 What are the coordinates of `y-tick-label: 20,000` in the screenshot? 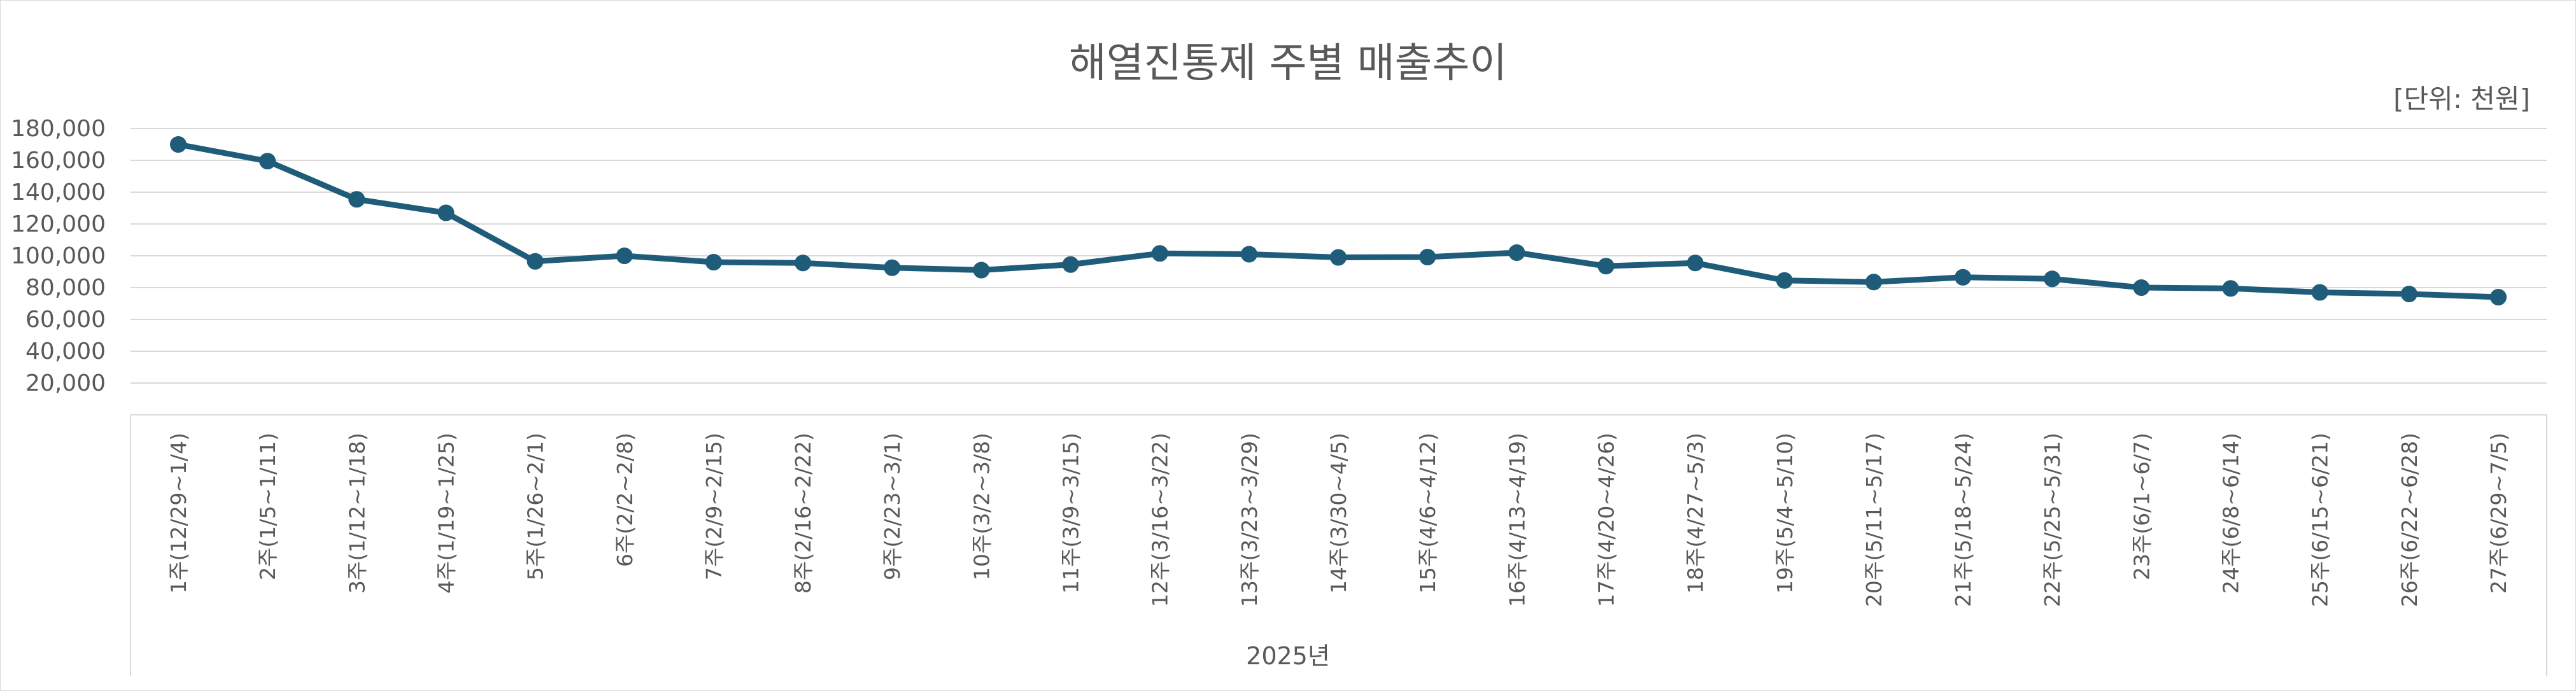 It's located at (65, 383).